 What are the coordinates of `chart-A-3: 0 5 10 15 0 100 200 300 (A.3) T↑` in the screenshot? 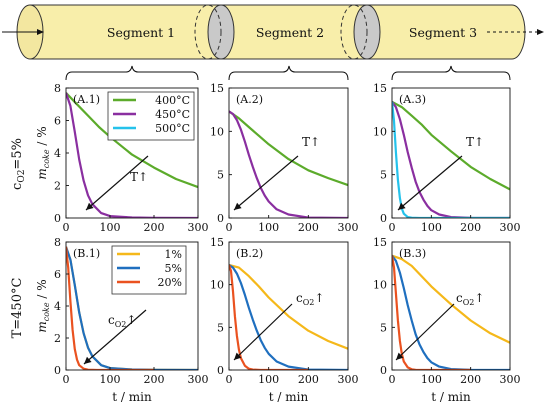 It's located at (447, 158).